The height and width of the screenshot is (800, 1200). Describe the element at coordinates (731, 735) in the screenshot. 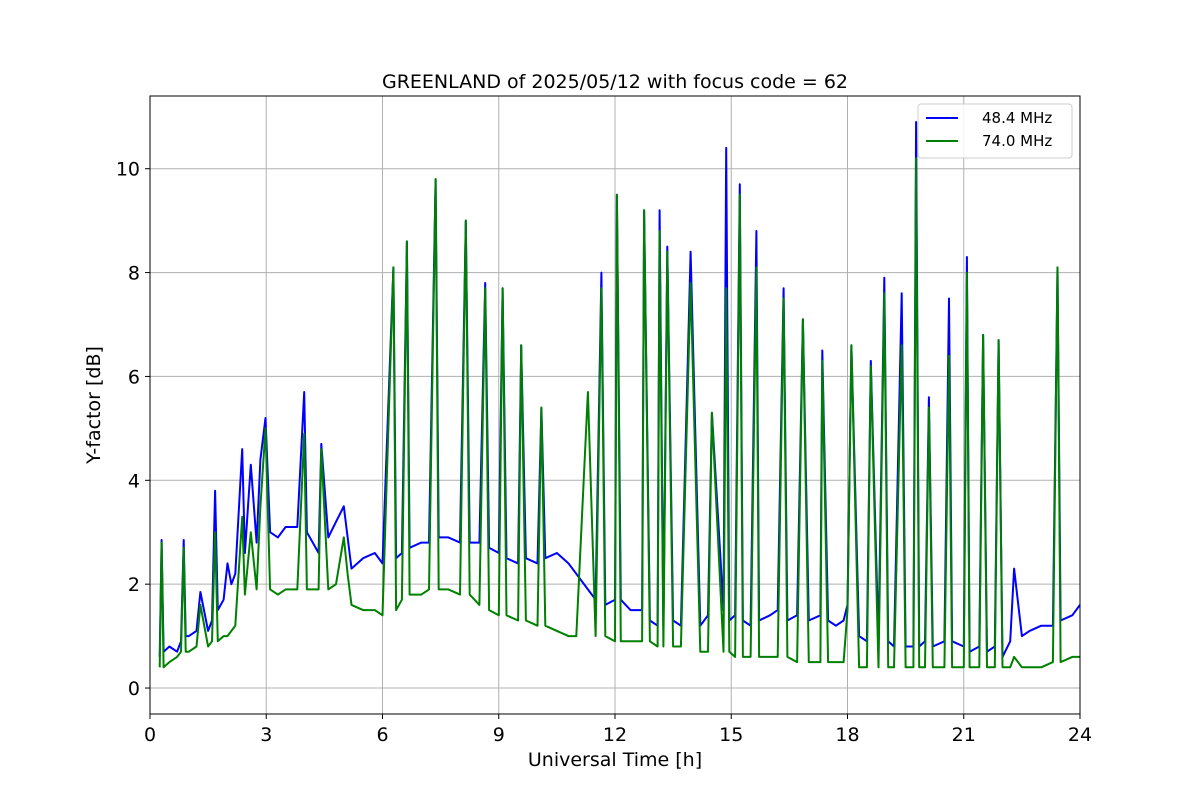

I see `x-tick-label: 15` at that location.